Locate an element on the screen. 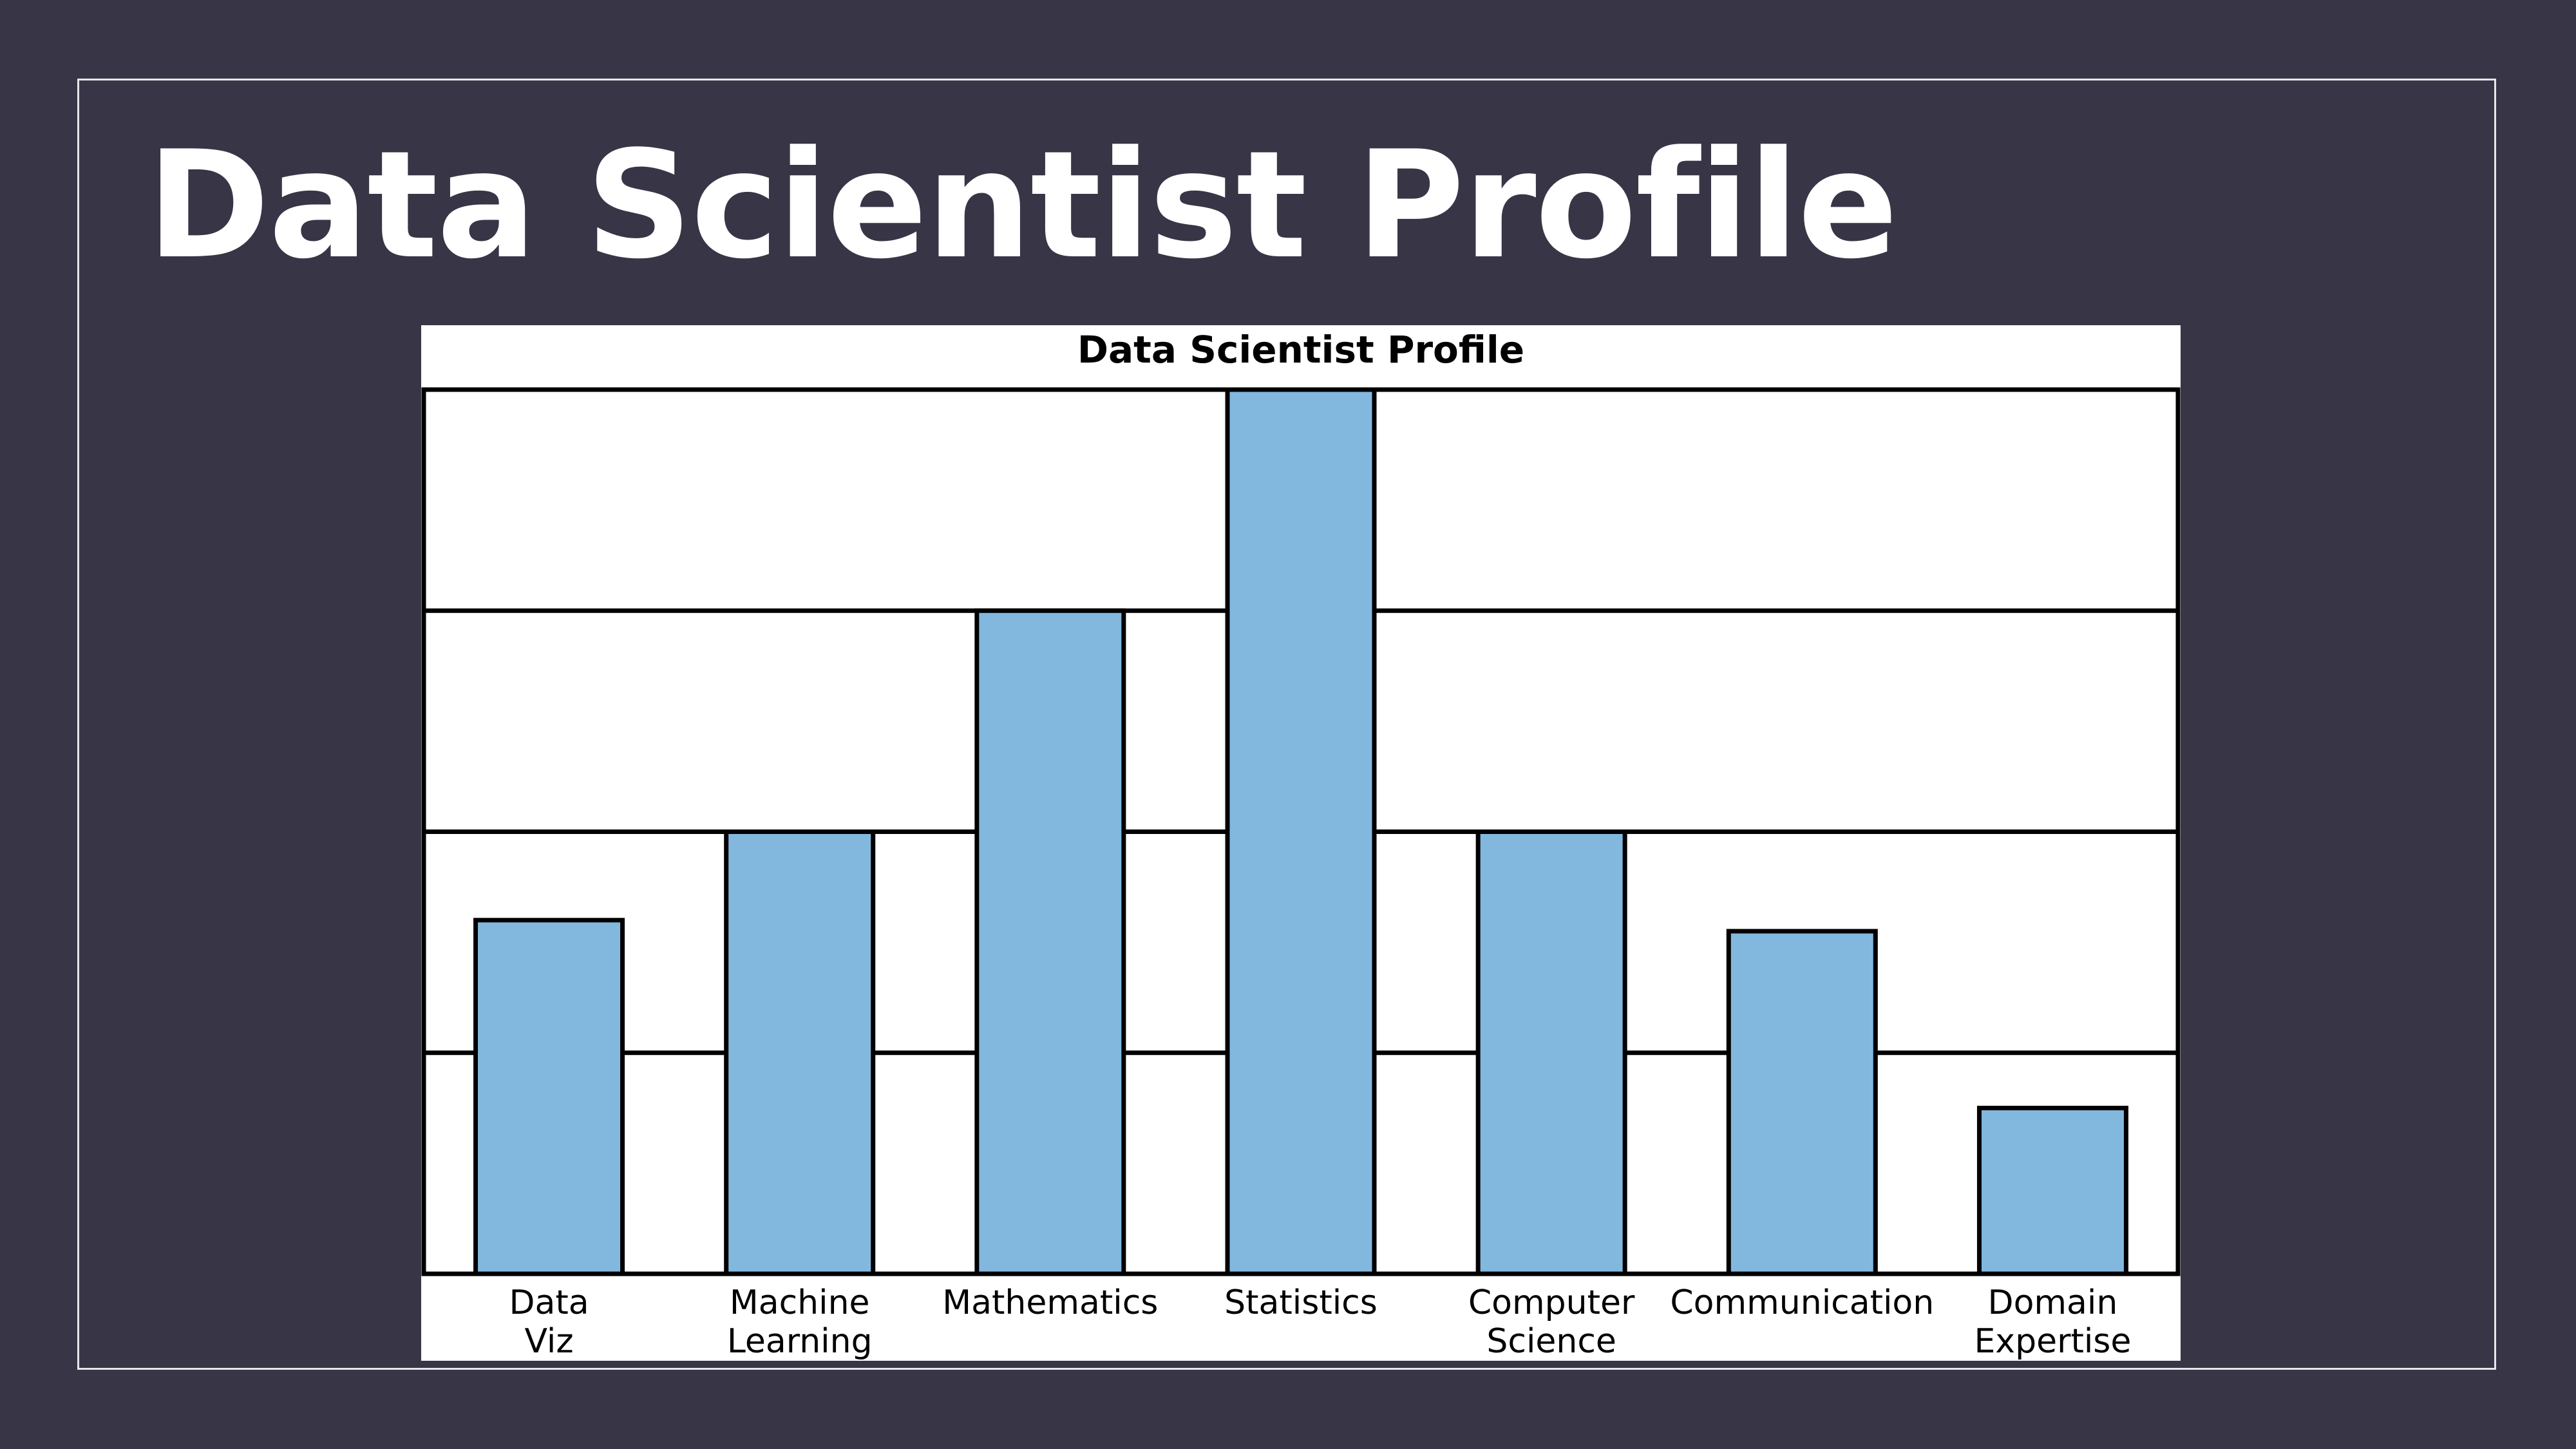 This screenshot has height=1449, width=2576. x-tick-label: Machine is located at coordinates (800, 1302).